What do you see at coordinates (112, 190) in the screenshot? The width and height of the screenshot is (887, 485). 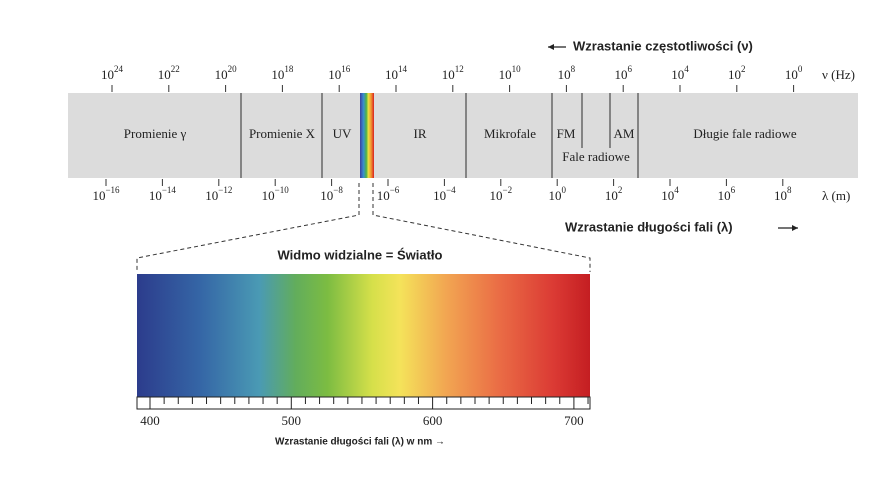 I see `tick-exponent: −16` at bounding box center [112, 190].